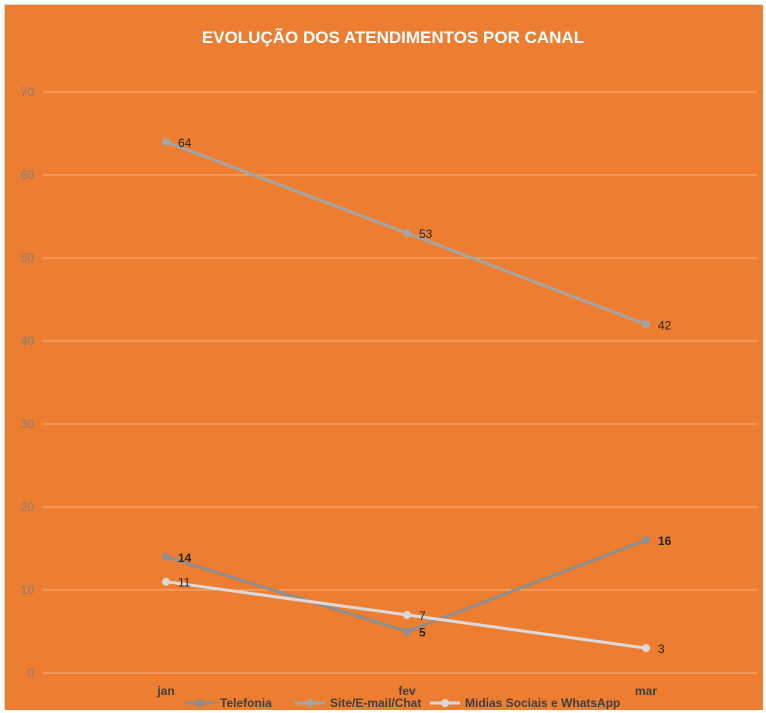  Describe the element at coordinates (185, 143) in the screenshot. I see `data-label-1-0: 64` at that location.